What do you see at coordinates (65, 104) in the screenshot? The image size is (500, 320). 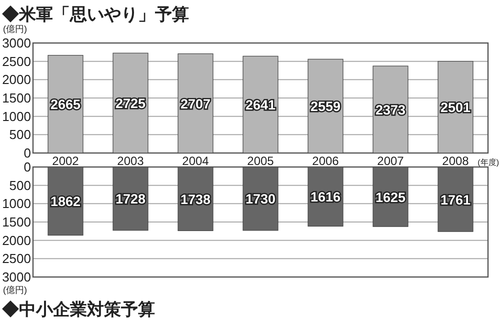 I see `data-label: 2665` at bounding box center [65, 104].